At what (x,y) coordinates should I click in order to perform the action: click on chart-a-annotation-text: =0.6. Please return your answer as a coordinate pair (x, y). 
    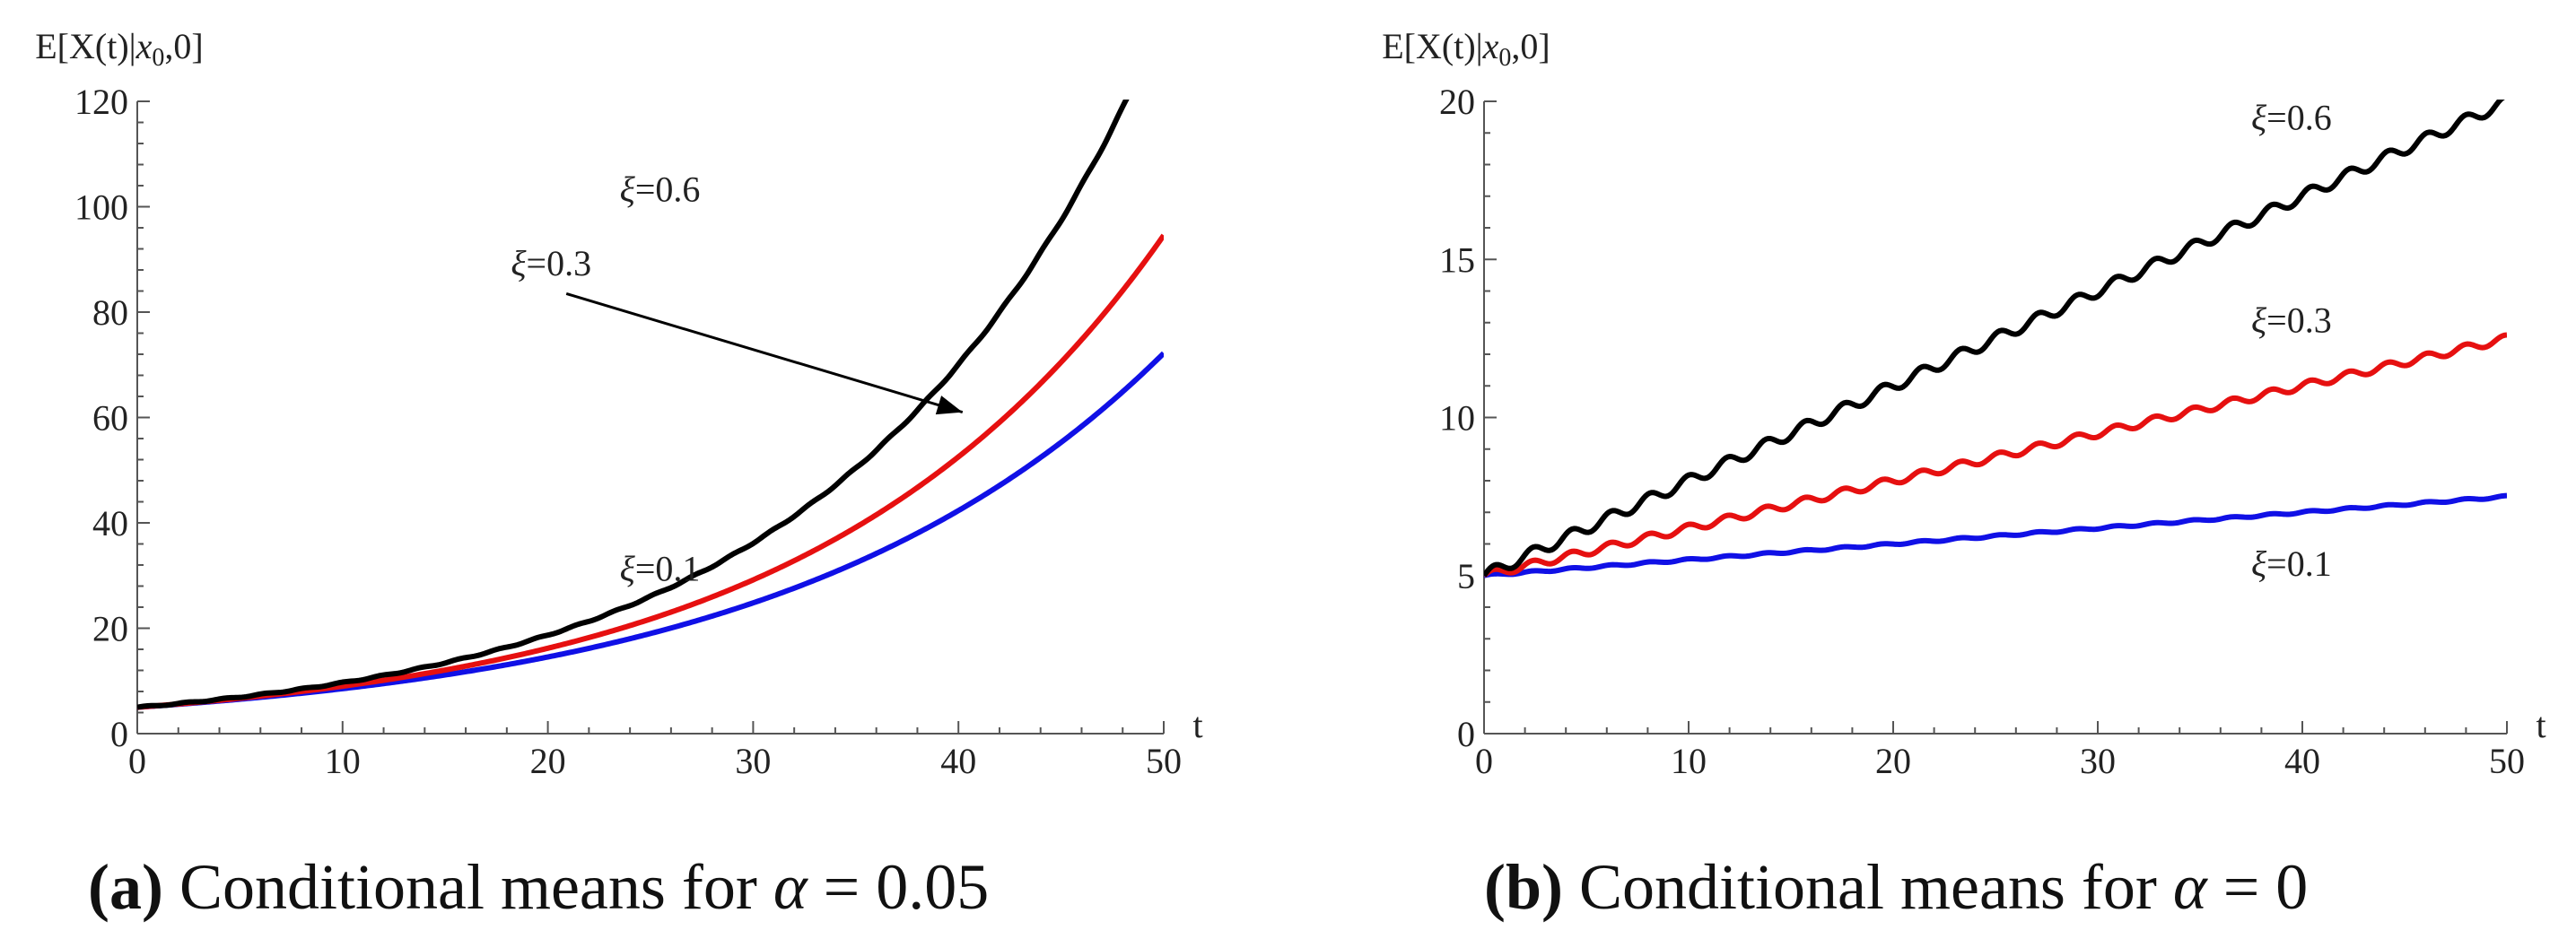
    Looking at the image, I should click on (668, 190).